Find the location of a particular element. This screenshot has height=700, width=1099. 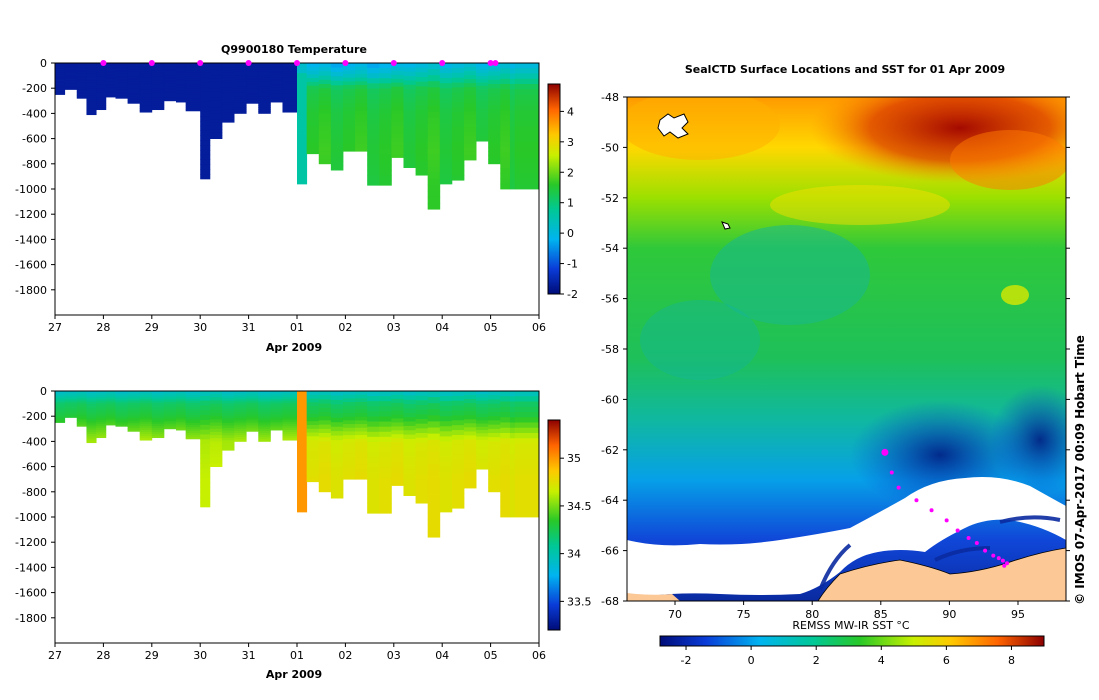

temperature-section-title: Q9900180 Temperature is located at coordinates (294, 49).